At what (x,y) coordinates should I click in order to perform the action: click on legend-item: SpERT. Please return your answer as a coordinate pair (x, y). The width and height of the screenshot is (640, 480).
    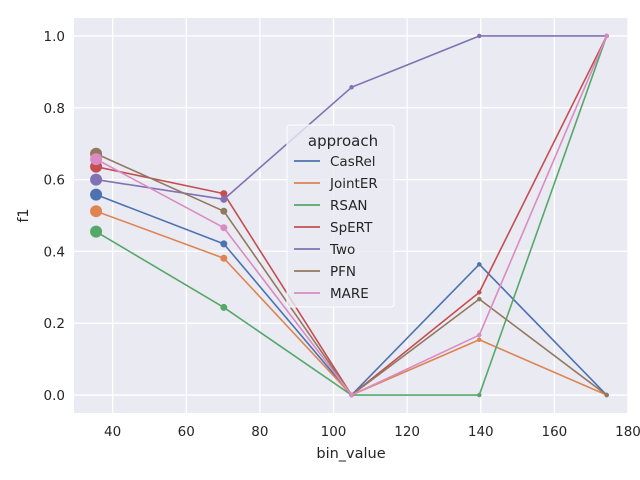
    Looking at the image, I should click on (333, 228).